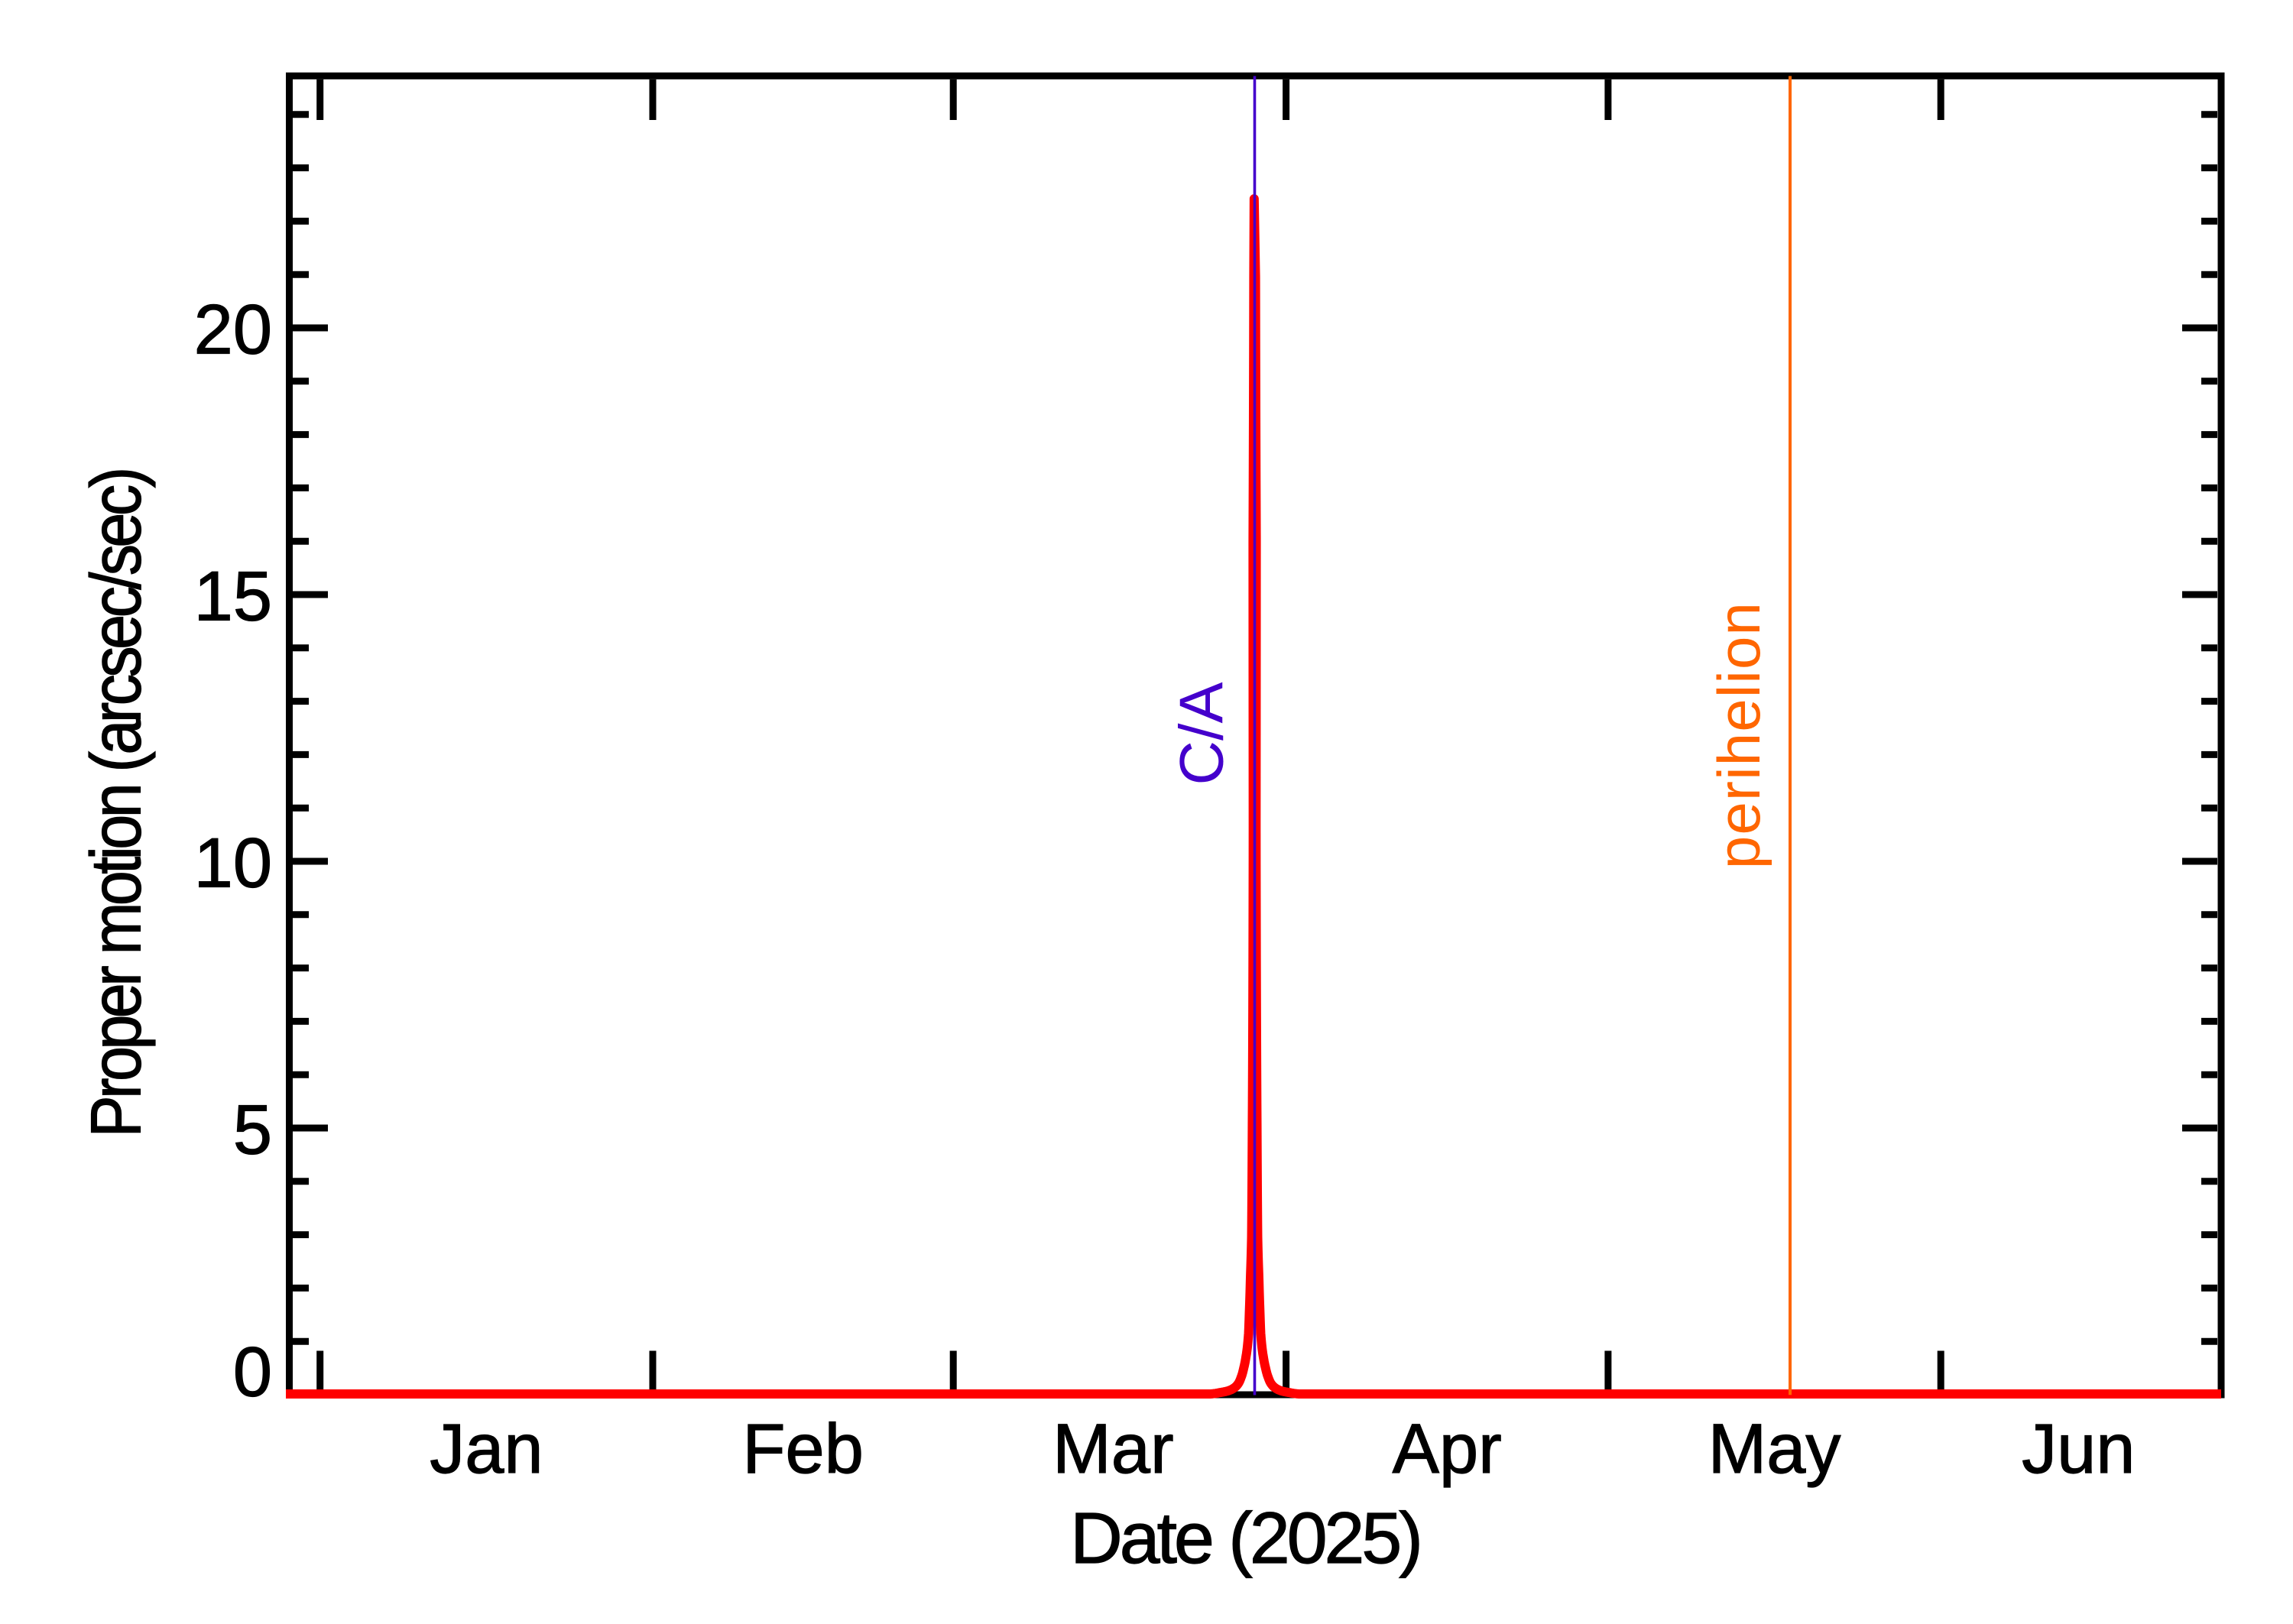 Image resolution: width=2293 pixels, height=1624 pixels. What do you see at coordinates (253, 1373) in the screenshot?
I see `svg-text: 0` at bounding box center [253, 1373].